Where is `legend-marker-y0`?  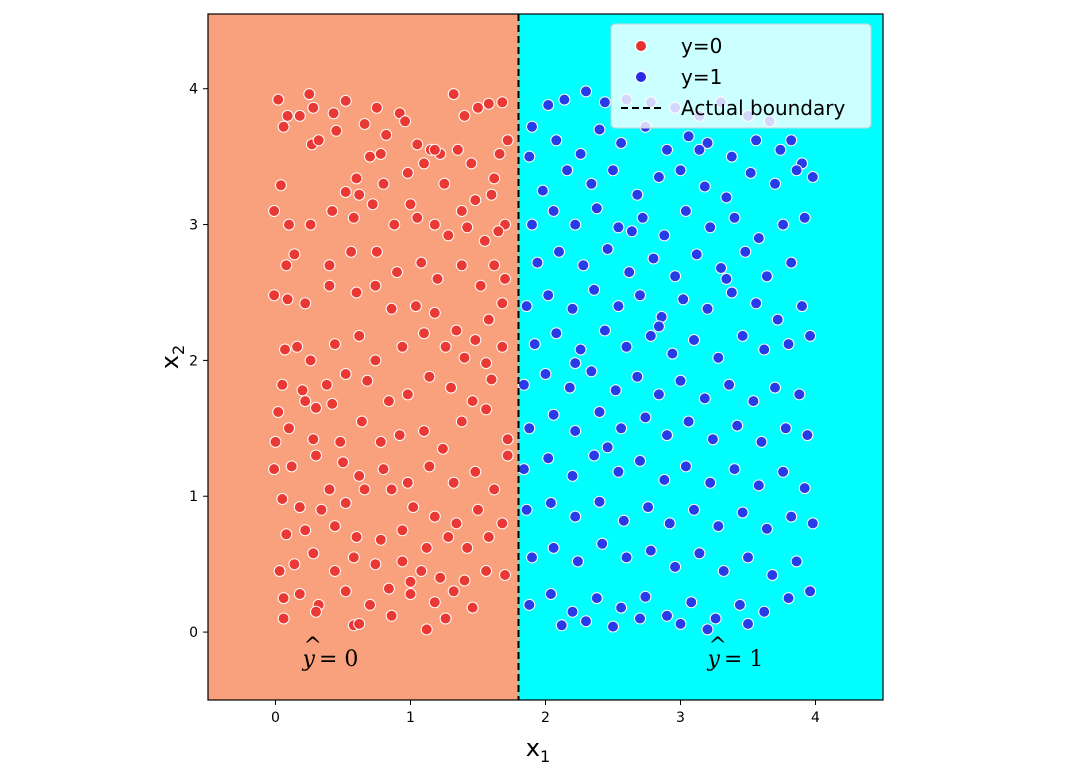 legend-marker-y0 is located at coordinates (641, 46).